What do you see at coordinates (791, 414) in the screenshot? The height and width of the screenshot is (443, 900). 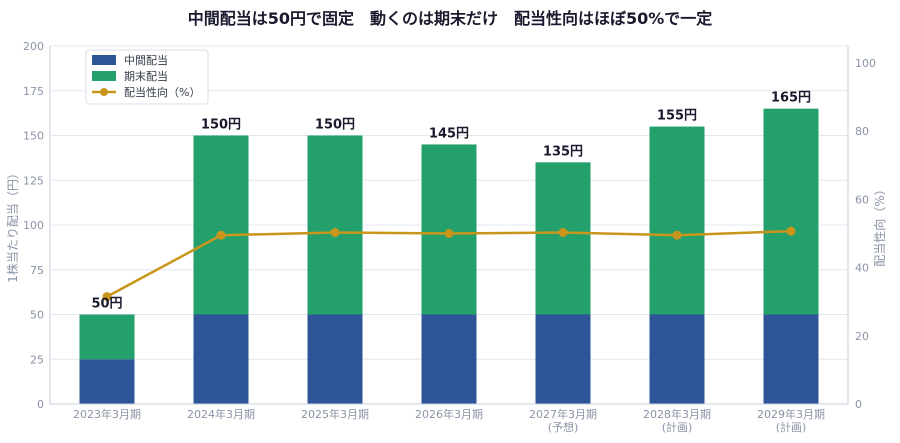 I see `x-tick-label: 2029年3月期` at bounding box center [791, 414].